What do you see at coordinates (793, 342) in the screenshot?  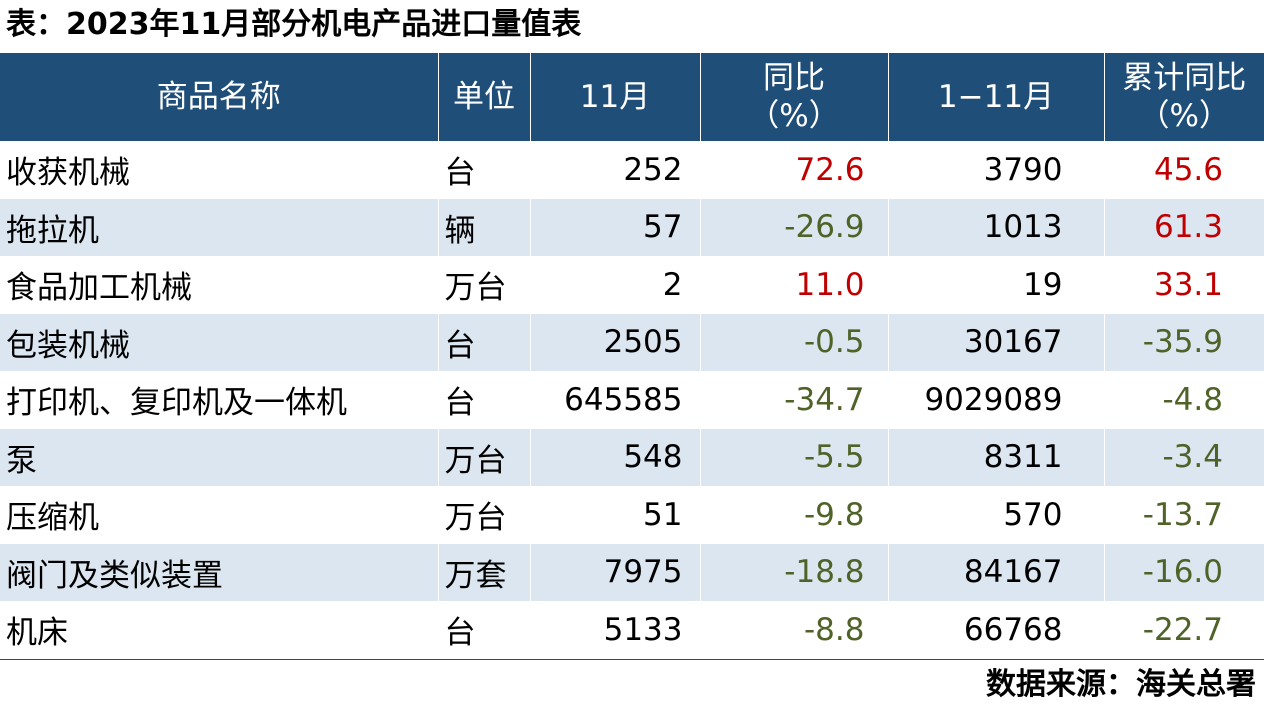 I see `table-cell: -0.5` at bounding box center [793, 342].